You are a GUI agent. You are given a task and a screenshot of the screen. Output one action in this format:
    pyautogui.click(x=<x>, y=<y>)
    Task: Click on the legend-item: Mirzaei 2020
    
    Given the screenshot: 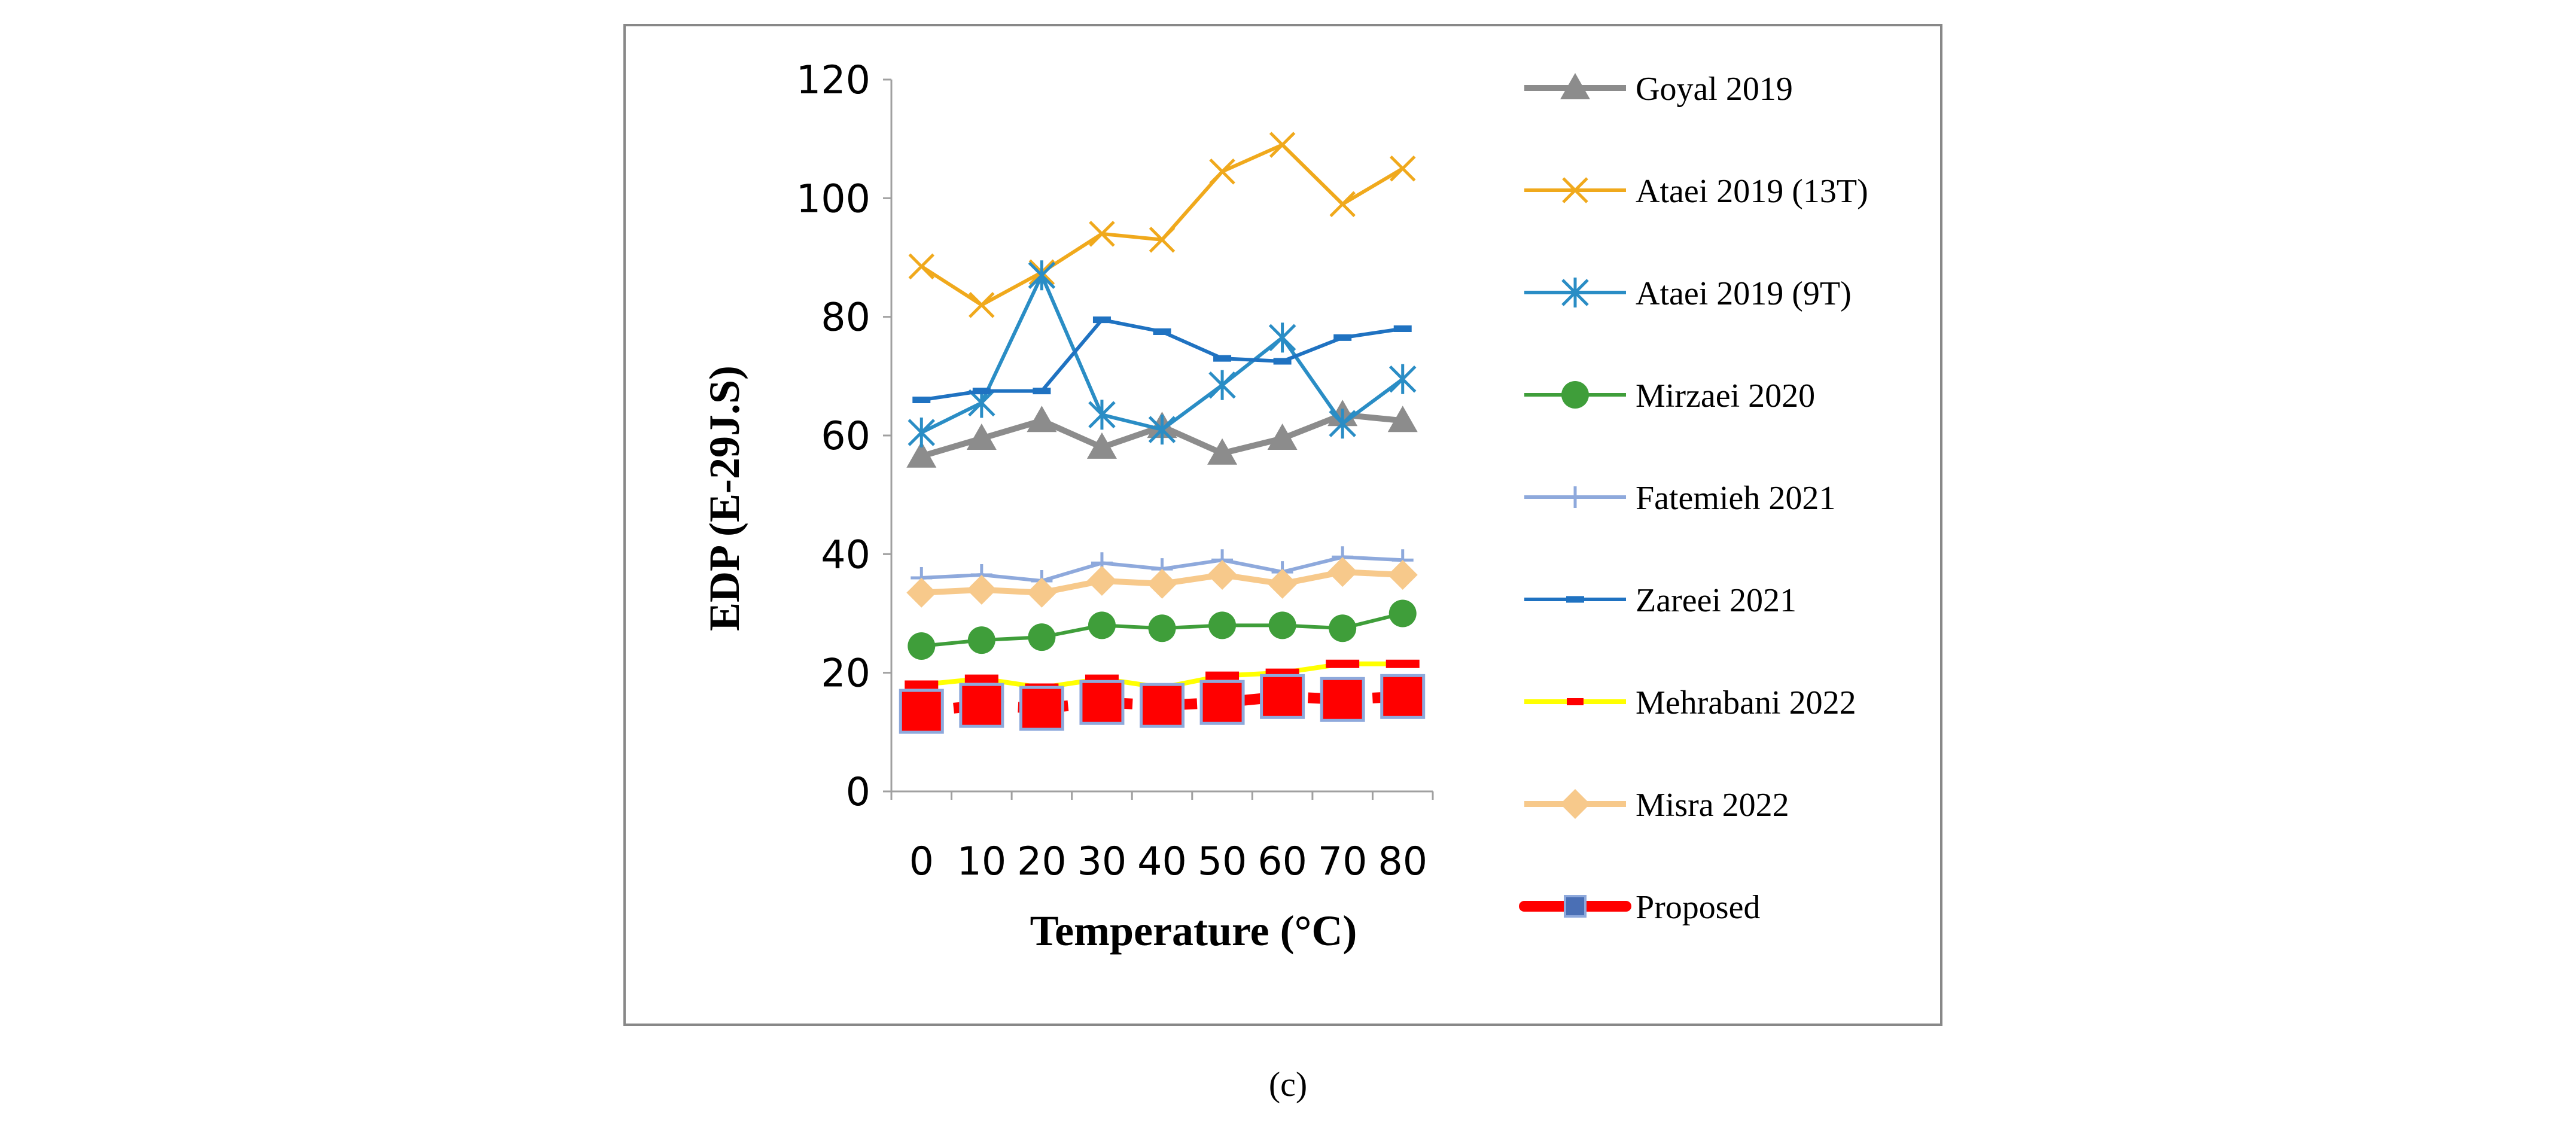 What is the action you would take?
    pyautogui.click(x=1669, y=396)
    